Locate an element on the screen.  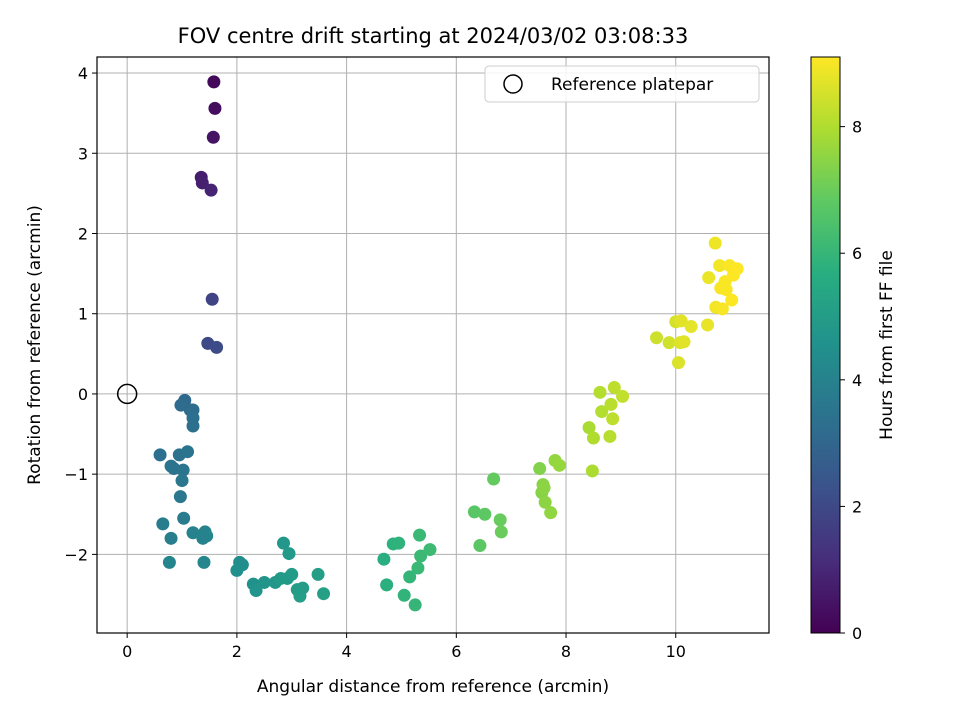
colorbar-label: Hours from first FF file is located at coordinates (887, 345).